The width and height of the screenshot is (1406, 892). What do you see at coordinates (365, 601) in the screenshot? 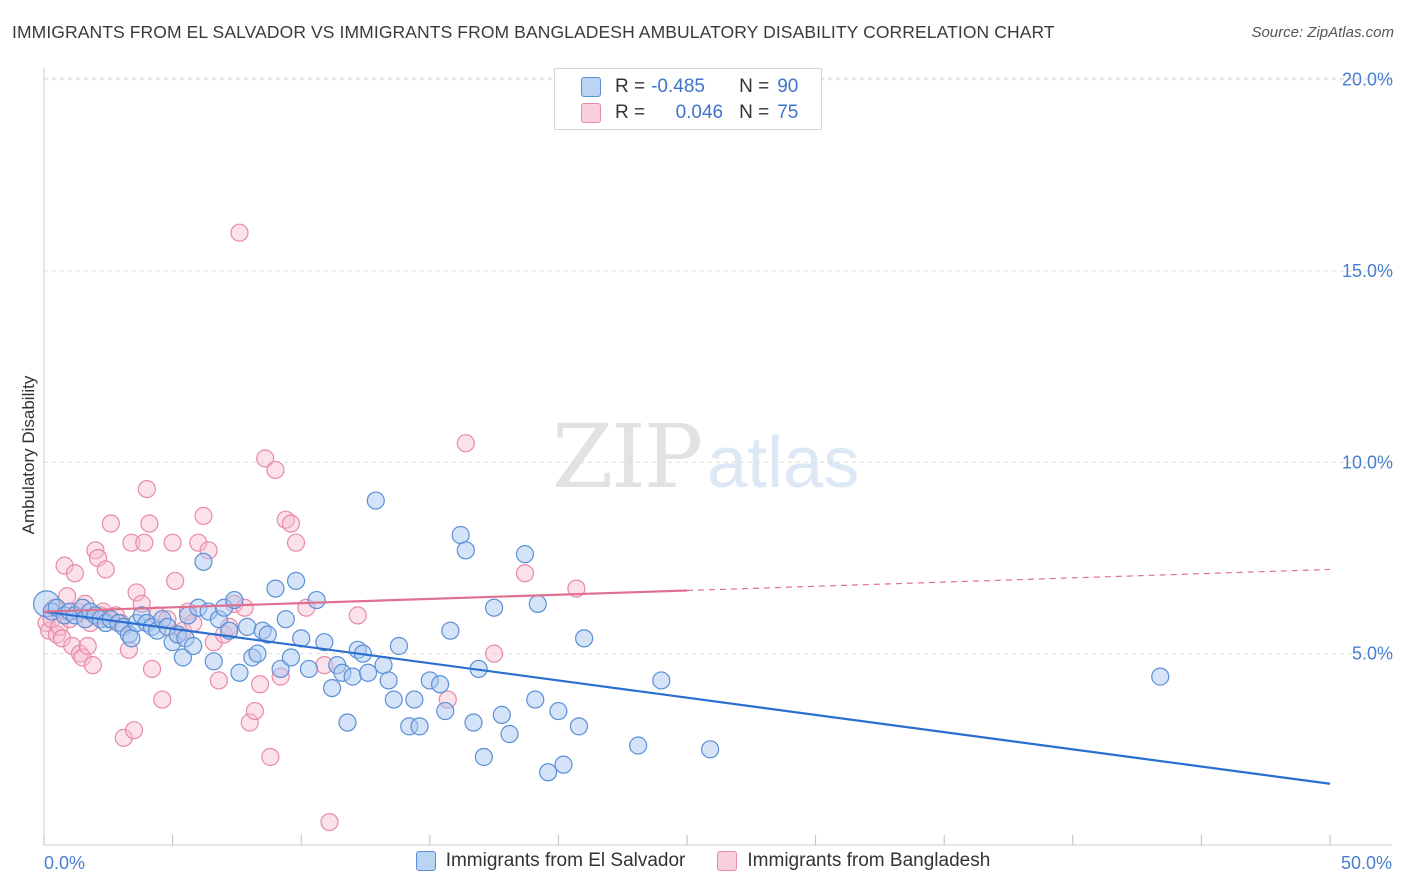
I see `trend-line-bangladesh` at bounding box center [365, 601].